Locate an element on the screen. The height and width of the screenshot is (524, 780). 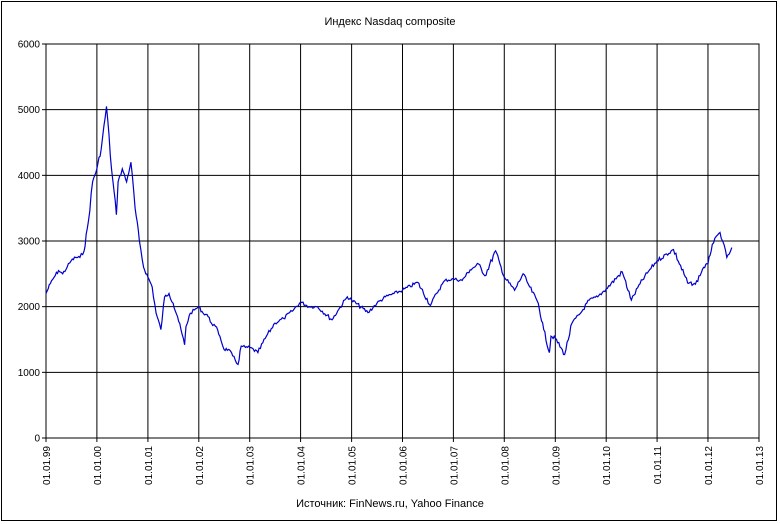
x-tick-label: 01.01.04 is located at coordinates (302, 465).